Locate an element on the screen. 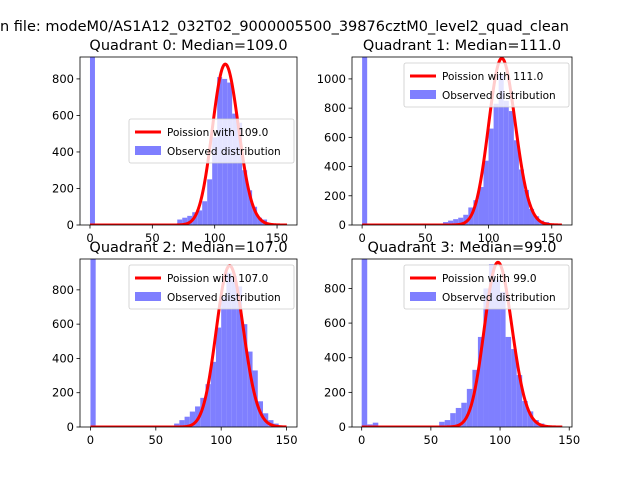 This screenshot has height=480, width=640. legend: Poission with 99.0 Observed distribution is located at coordinates (486, 287).